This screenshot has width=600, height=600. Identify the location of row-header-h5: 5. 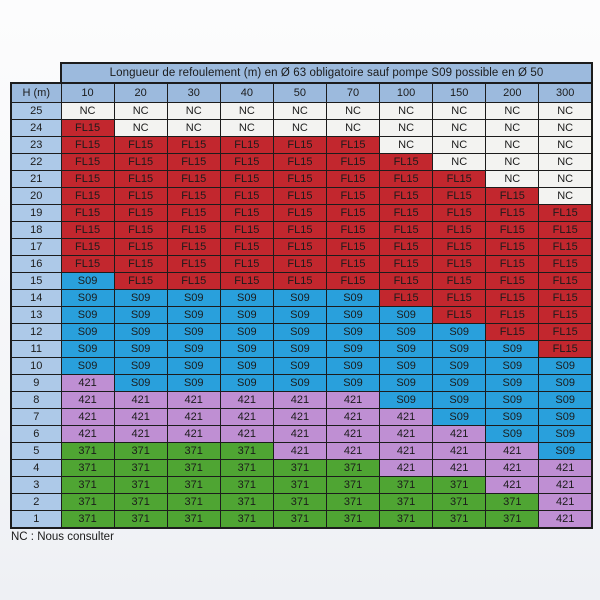
(36, 451).